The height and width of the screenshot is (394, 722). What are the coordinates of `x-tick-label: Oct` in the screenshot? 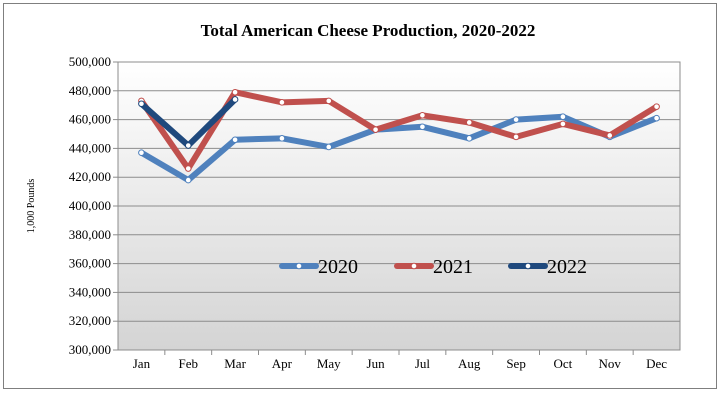 It's located at (563, 363).